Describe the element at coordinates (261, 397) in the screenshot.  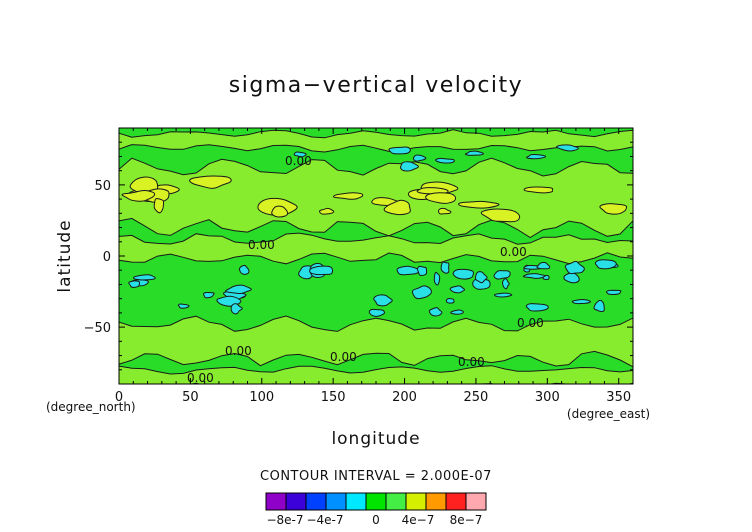
I see `x-tick-label: 100` at that location.